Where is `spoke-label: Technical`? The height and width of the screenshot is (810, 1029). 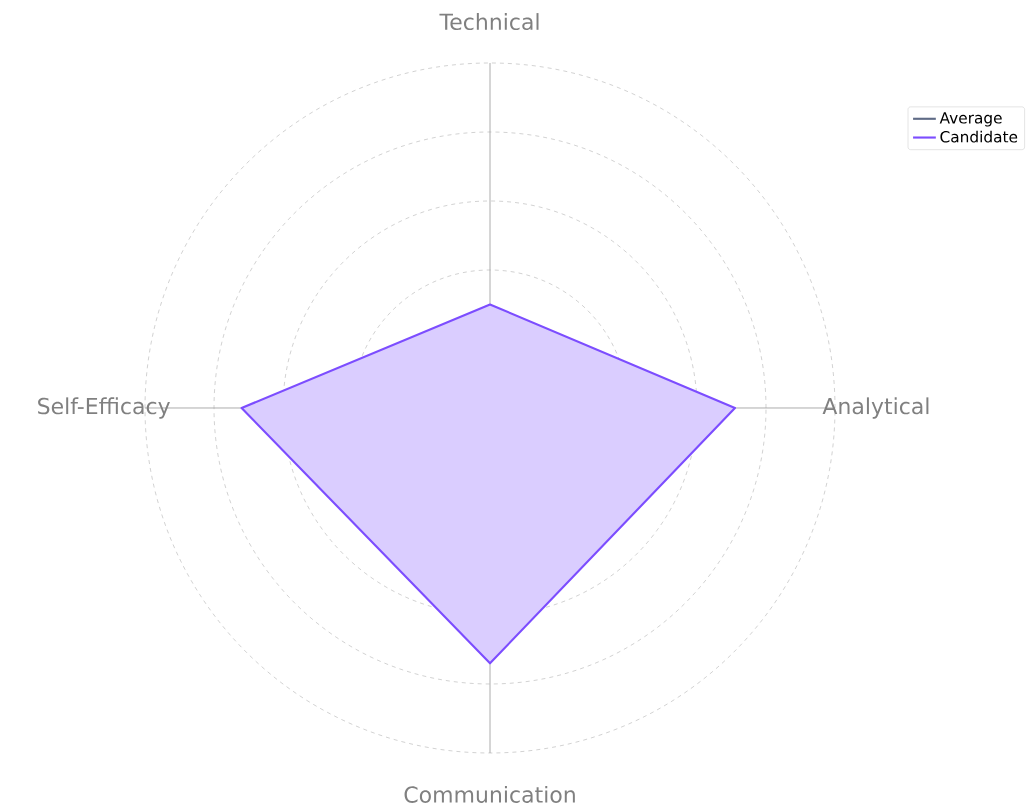 spoke-label: Technical is located at coordinates (489, 22).